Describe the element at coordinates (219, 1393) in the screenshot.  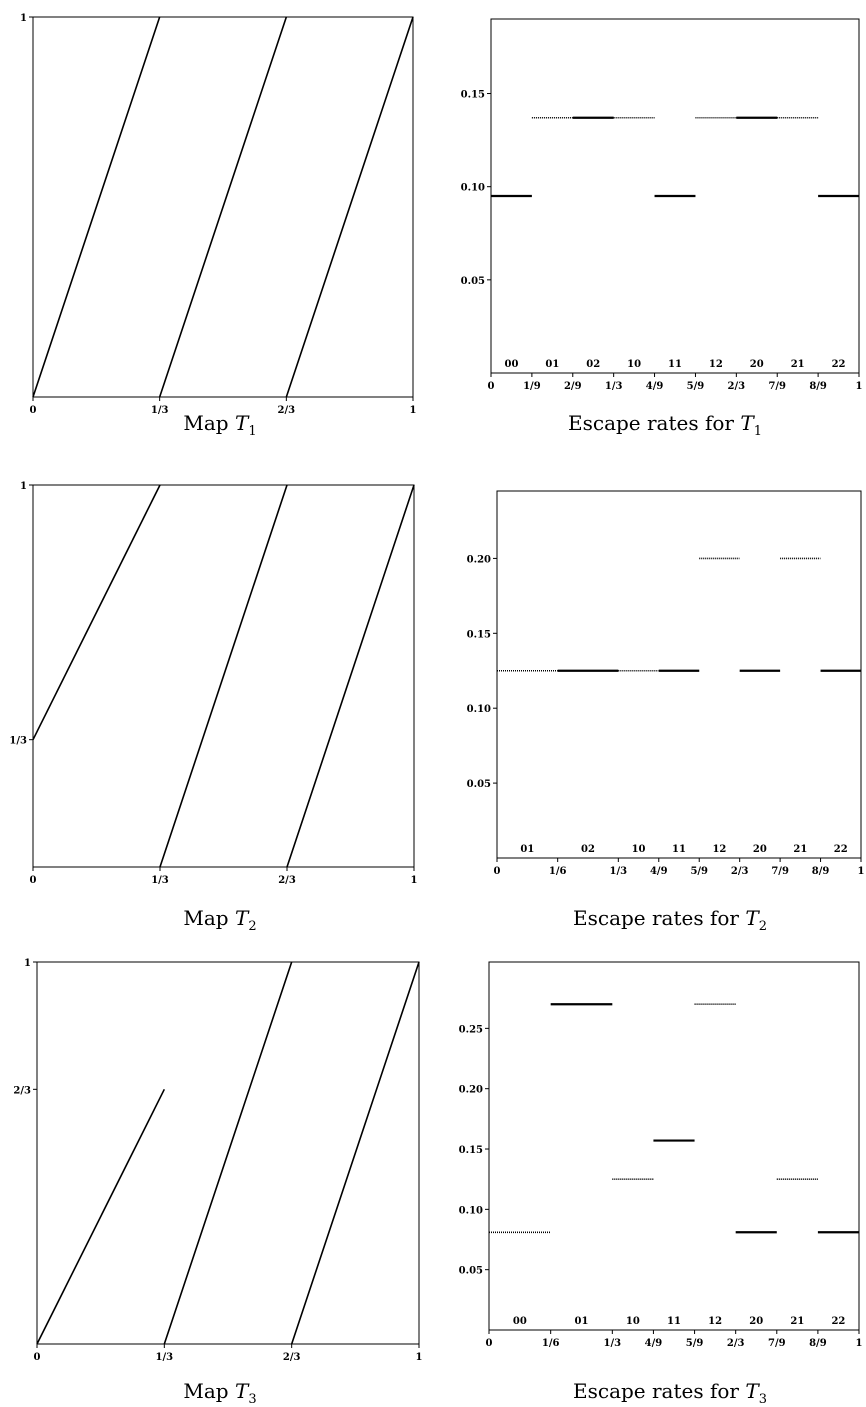
I see `panel-caption: Map T3` at that location.